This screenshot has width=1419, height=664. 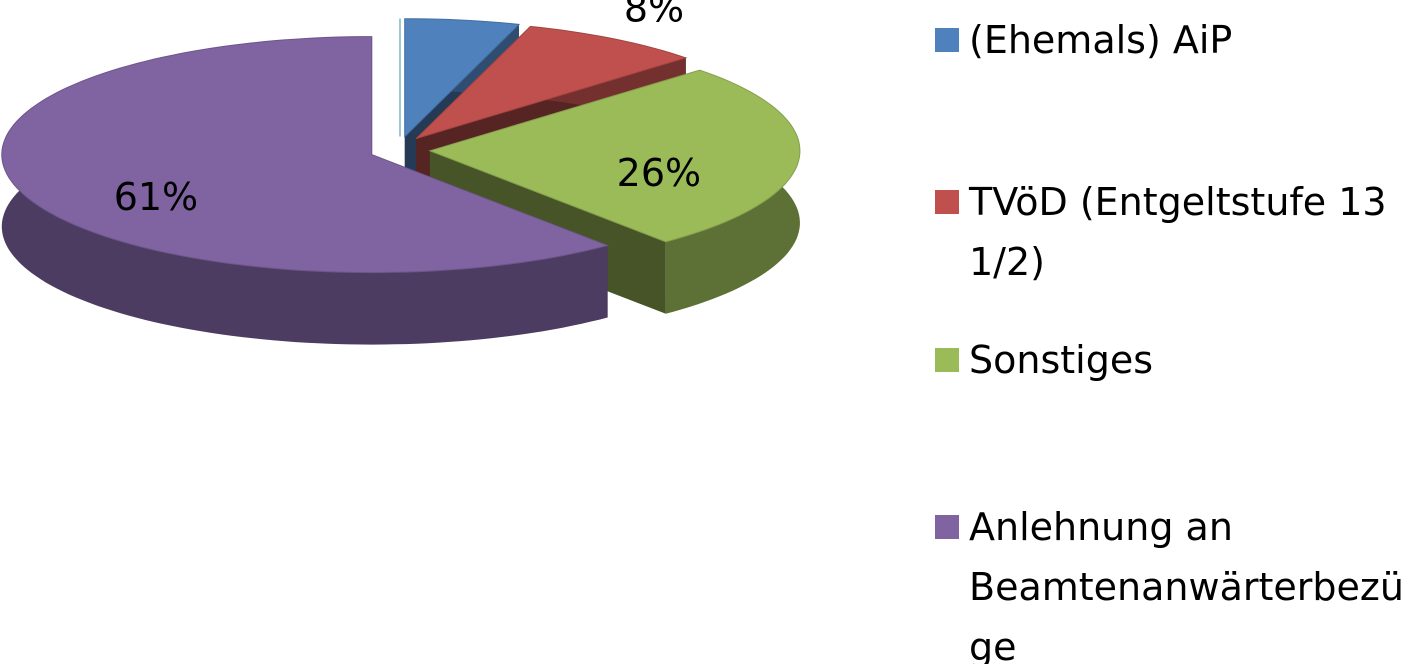 What do you see at coordinates (400, 3) in the screenshot?
I see `data-label: 0%` at bounding box center [400, 3].